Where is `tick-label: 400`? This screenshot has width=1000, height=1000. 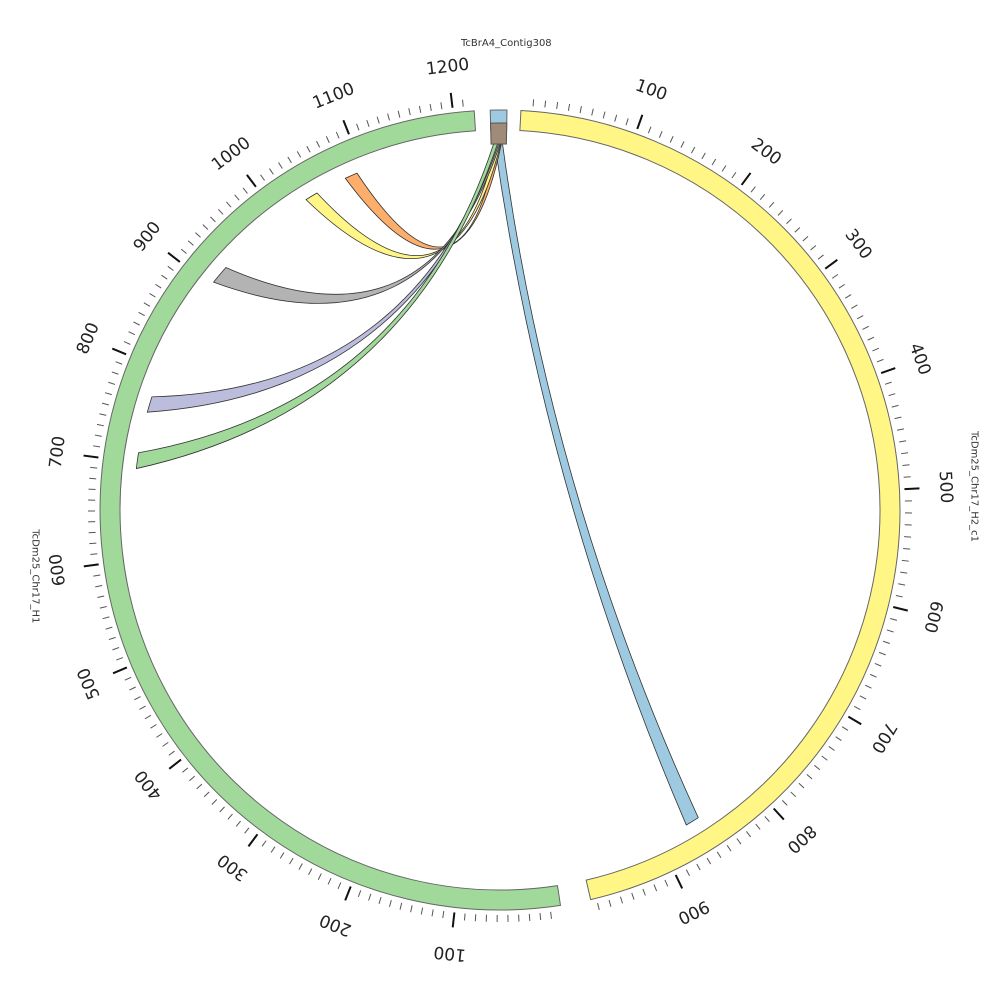 tick-label: 400 is located at coordinates (920, 359).